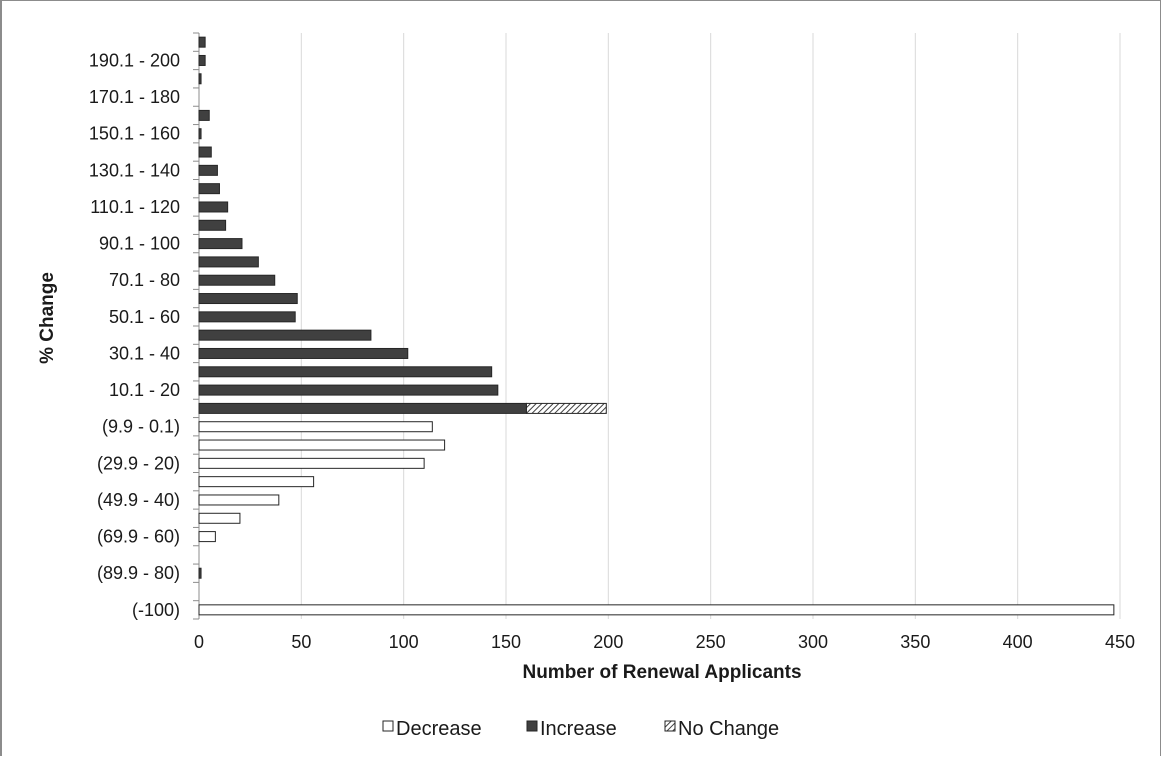  Describe the element at coordinates (47, 318) in the screenshot. I see `y-axis-title: % Change` at that location.